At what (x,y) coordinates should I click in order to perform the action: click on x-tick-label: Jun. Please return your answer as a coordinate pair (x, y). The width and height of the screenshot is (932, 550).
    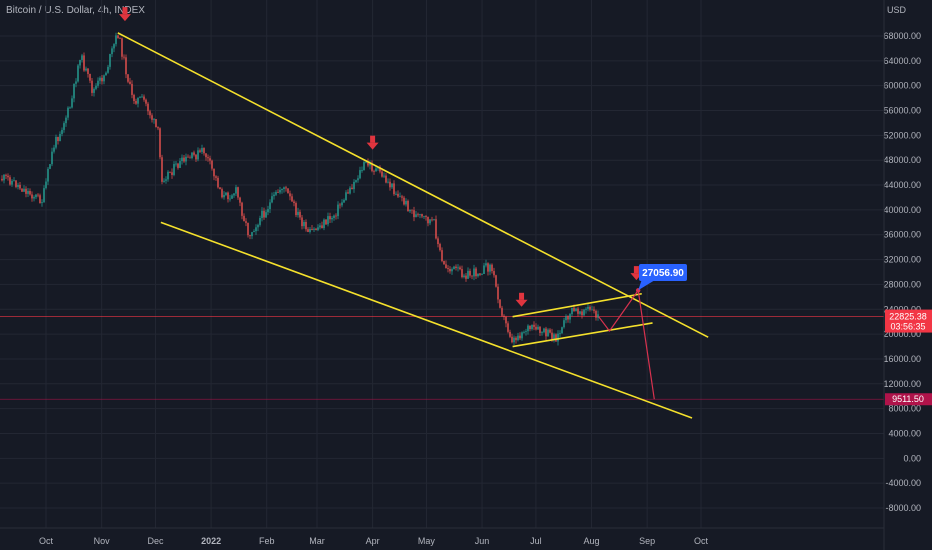
    Looking at the image, I should click on (482, 541).